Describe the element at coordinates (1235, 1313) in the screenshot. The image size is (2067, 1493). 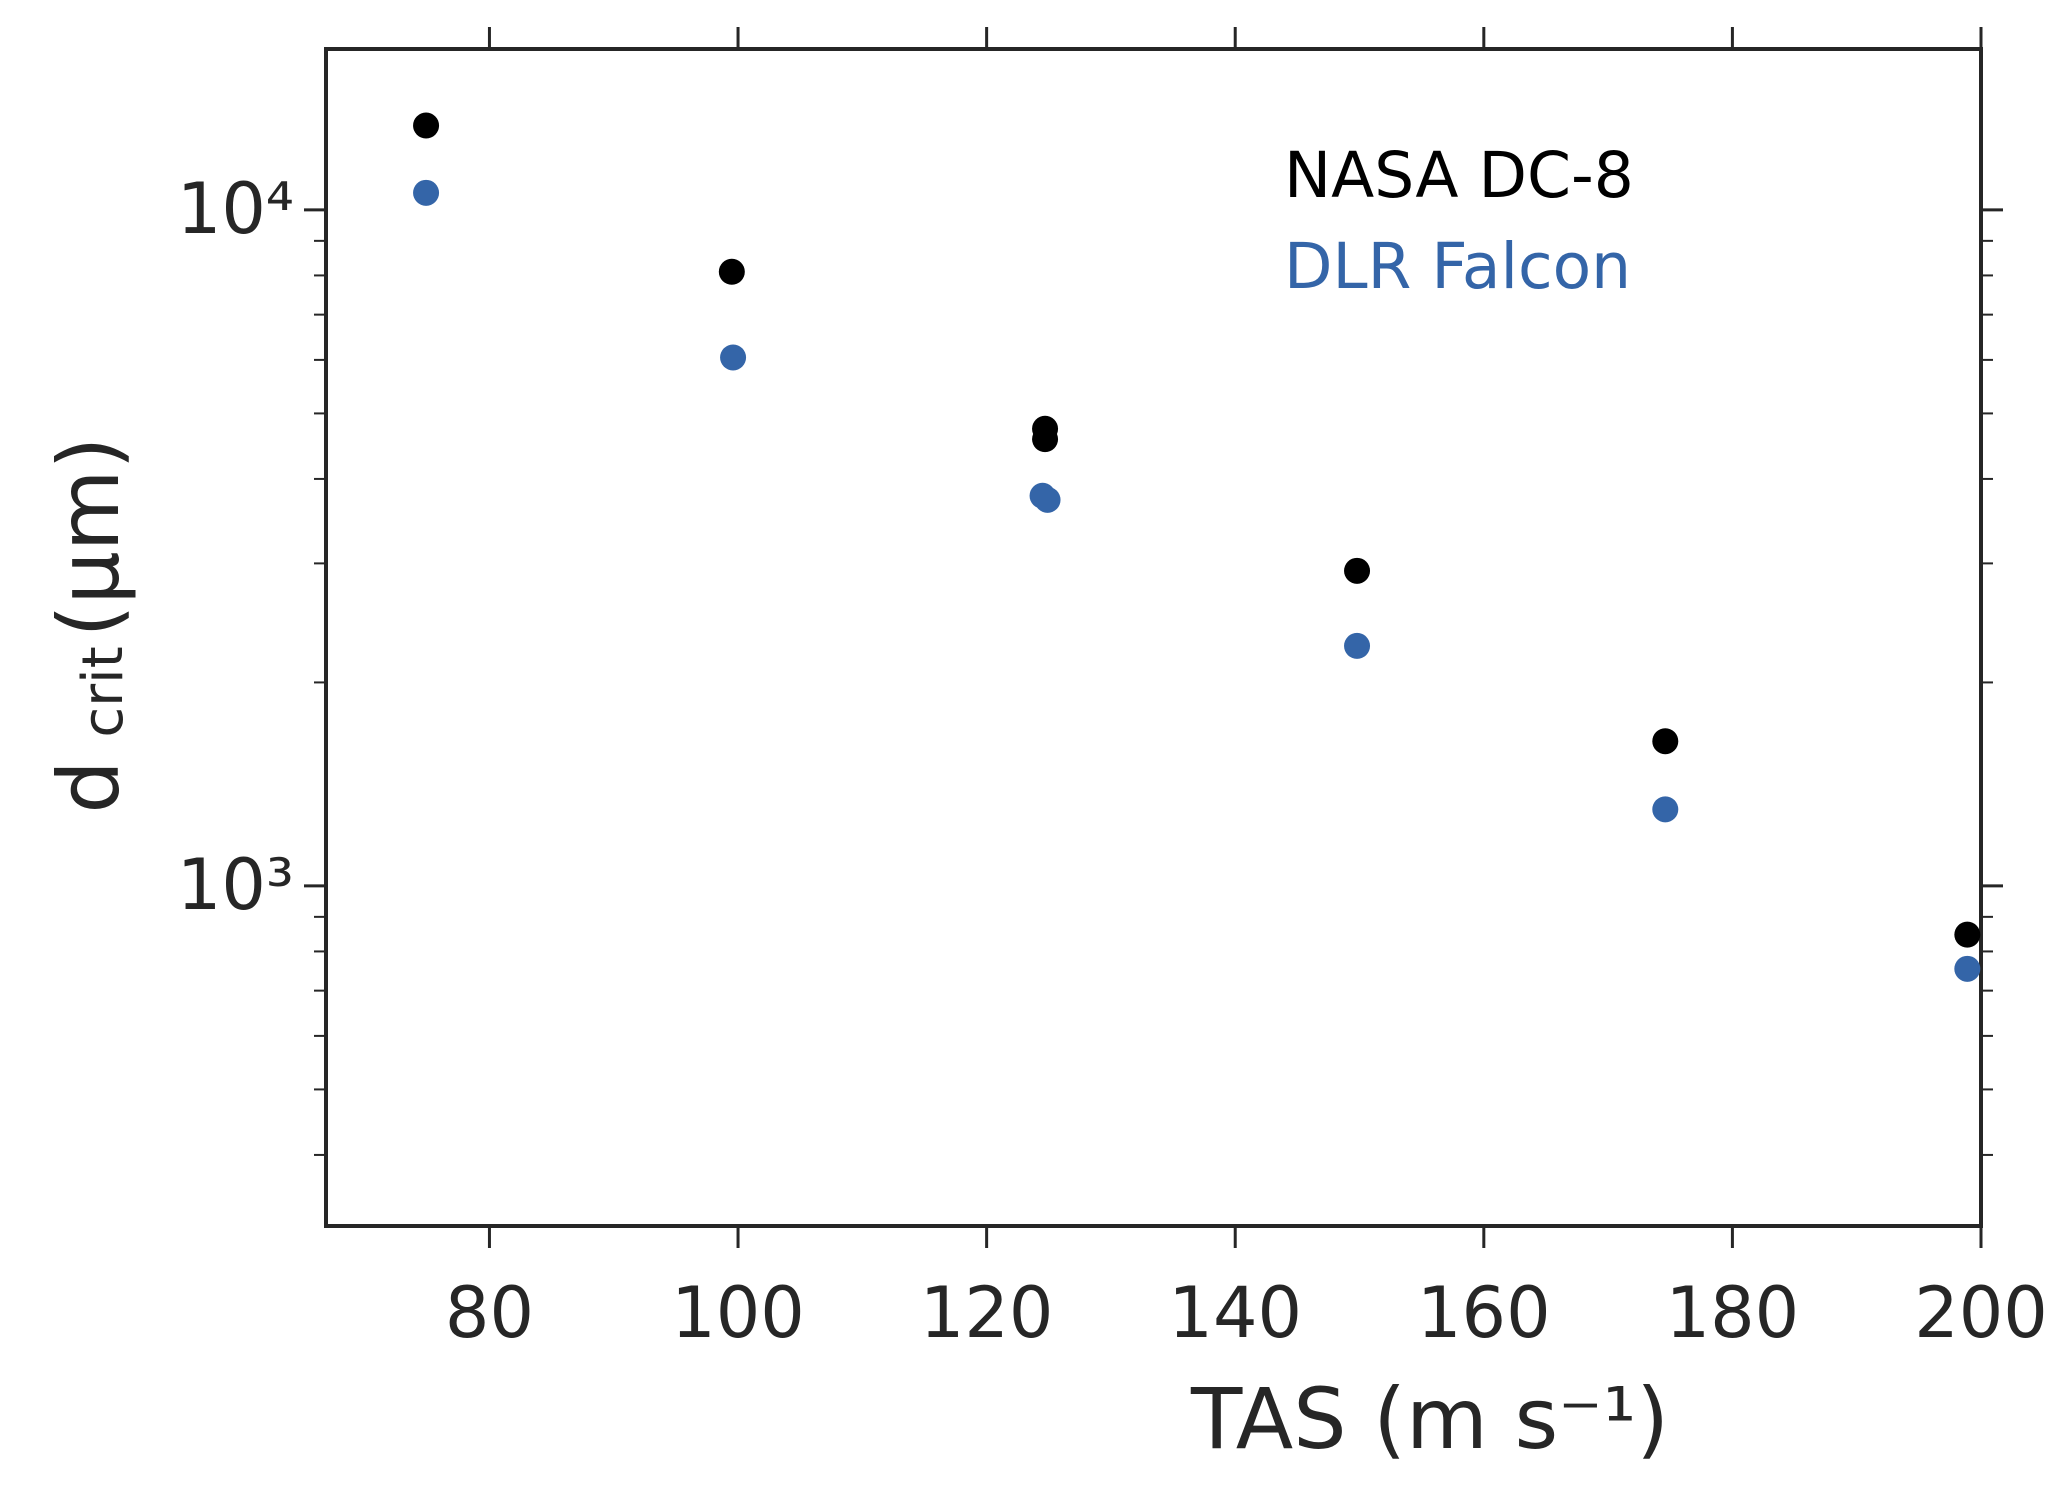
I see `x-tick-label: 140` at that location.